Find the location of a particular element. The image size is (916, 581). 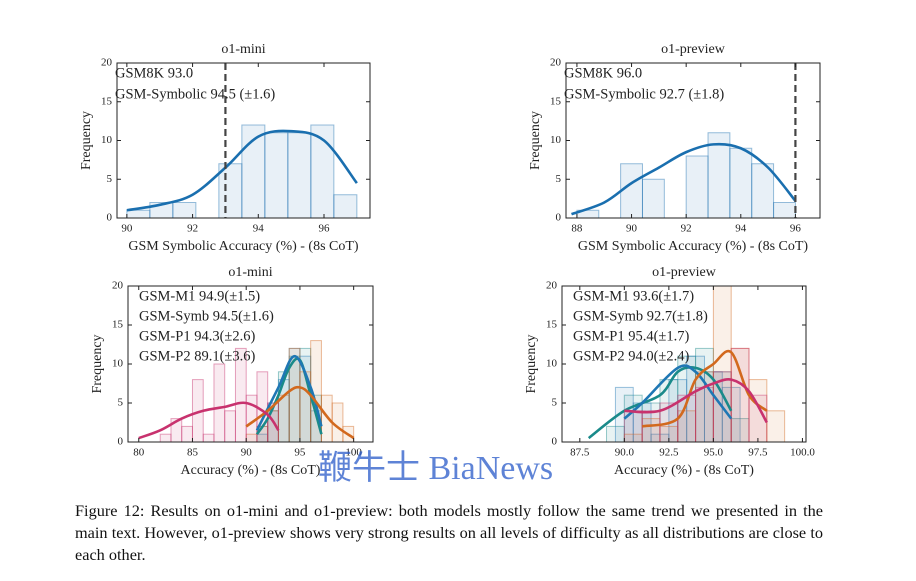

legend-entry: GSM-P1 94.3(±2.6) is located at coordinates (197, 336).